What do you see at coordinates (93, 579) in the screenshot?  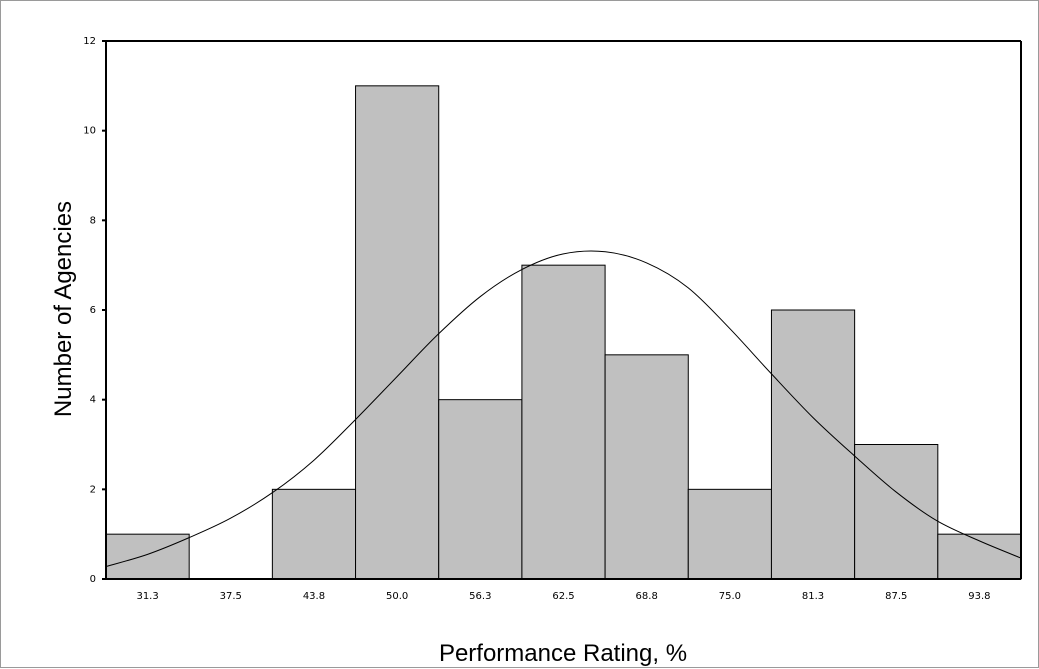 I see `y-tick-label: 0` at bounding box center [93, 579].